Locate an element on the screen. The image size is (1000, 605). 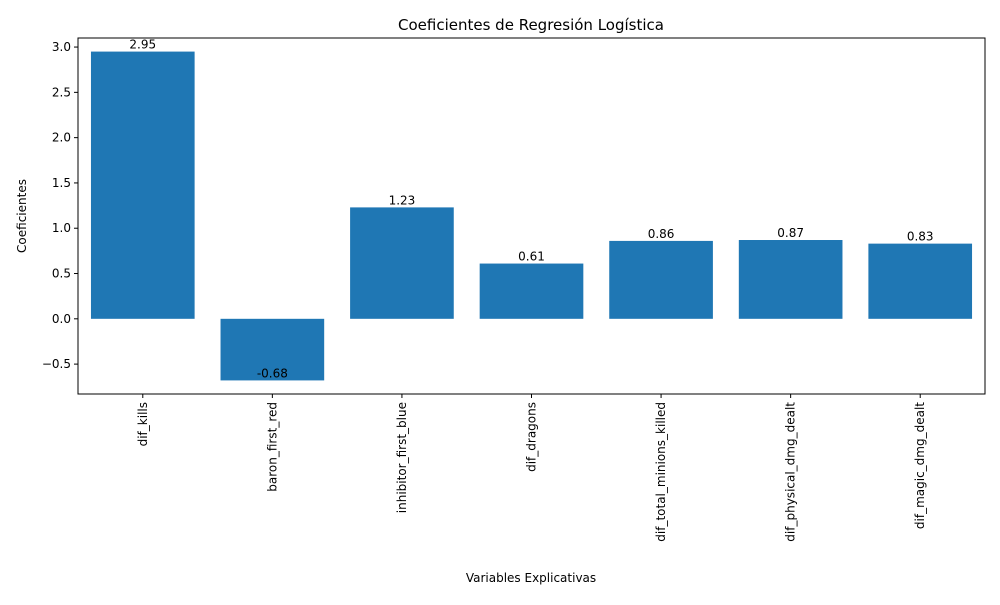
y-tick-label: 0.5 is located at coordinates (61, 274).